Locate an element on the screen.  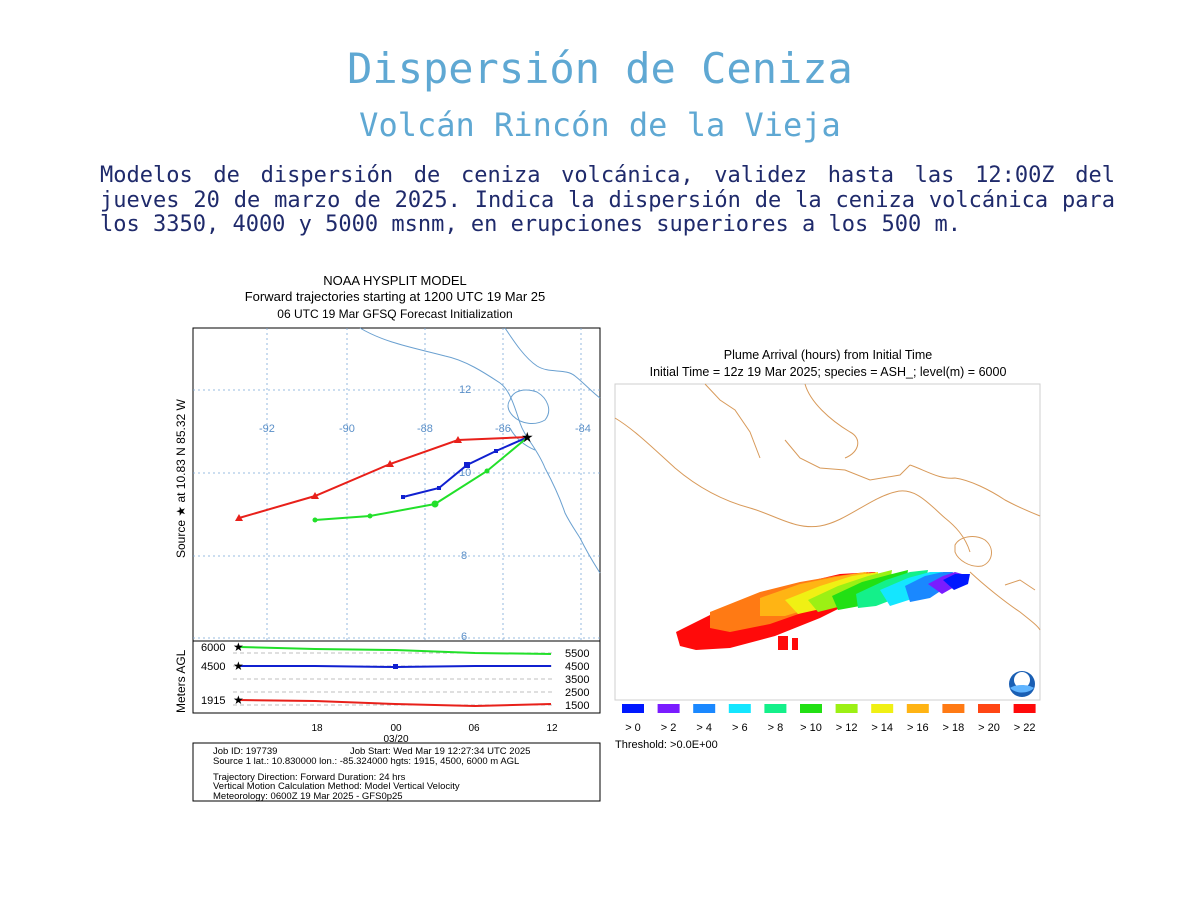
lon-label-3: -88 is located at coordinates (425, 429).